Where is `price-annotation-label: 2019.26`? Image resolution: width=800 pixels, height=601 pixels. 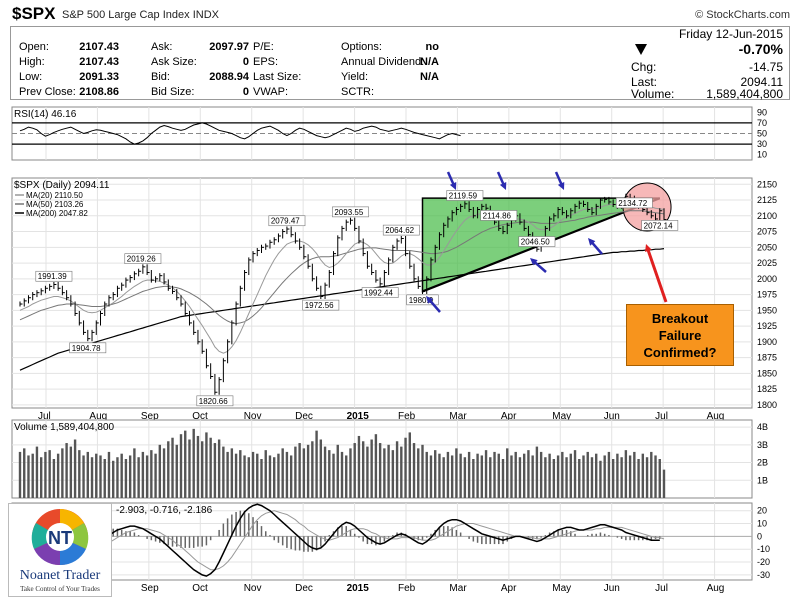 price-annotation-label: 2019.26 is located at coordinates (141, 259).